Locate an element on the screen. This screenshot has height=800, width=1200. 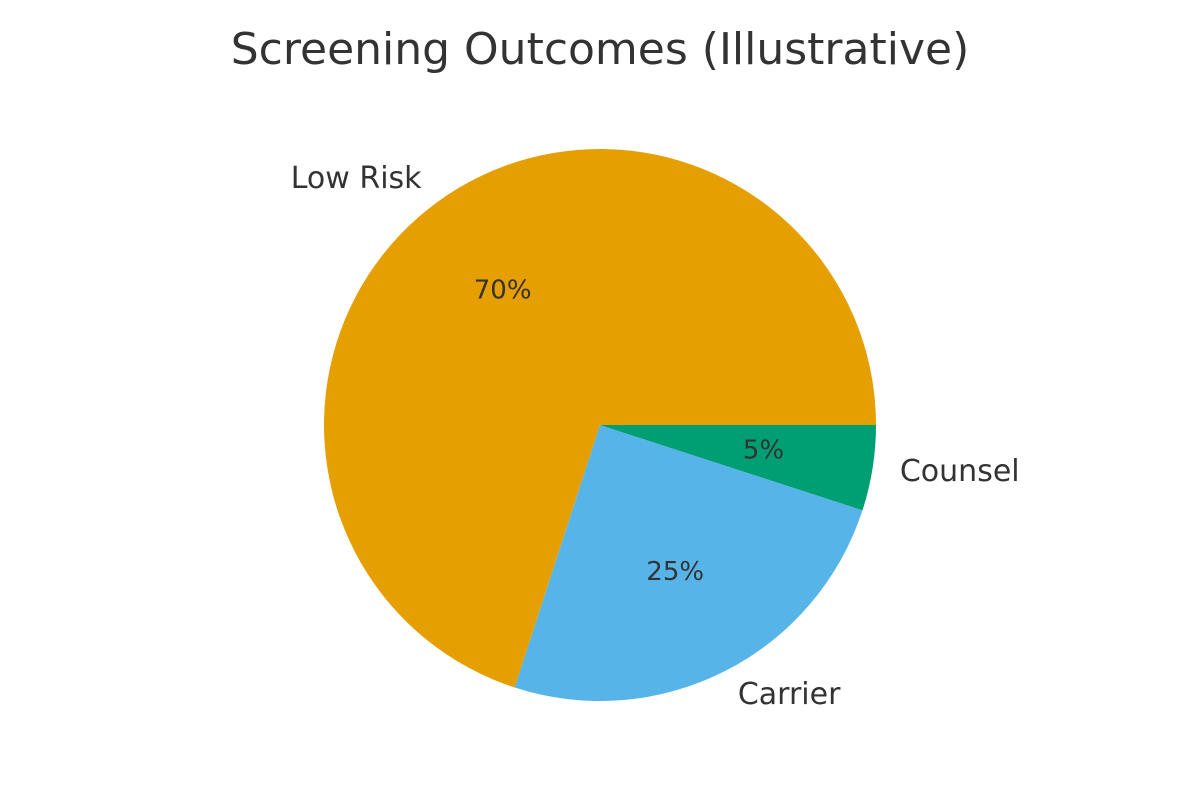
slice-label: Carrier is located at coordinates (789, 694).